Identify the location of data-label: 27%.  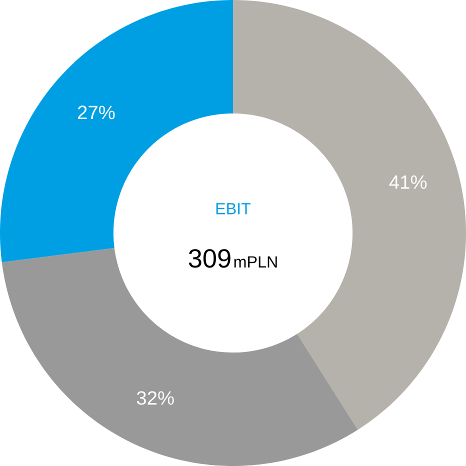
(96, 113).